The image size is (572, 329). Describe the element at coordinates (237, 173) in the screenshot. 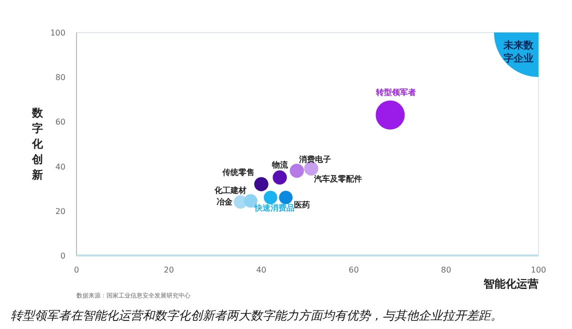

I see `series-label: 传统零售` at that location.